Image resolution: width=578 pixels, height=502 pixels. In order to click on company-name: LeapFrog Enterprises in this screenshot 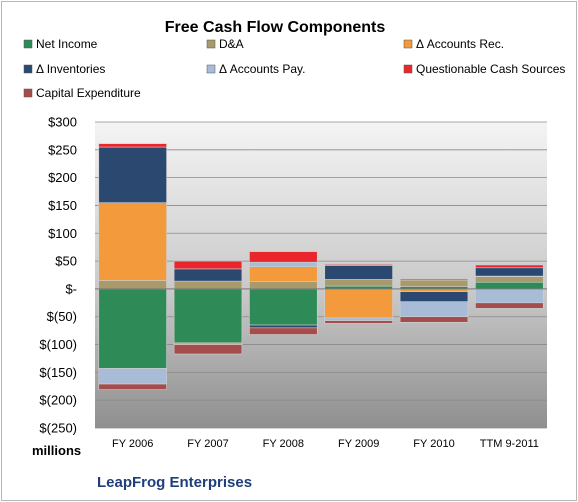, I will do `click(174, 482)`.